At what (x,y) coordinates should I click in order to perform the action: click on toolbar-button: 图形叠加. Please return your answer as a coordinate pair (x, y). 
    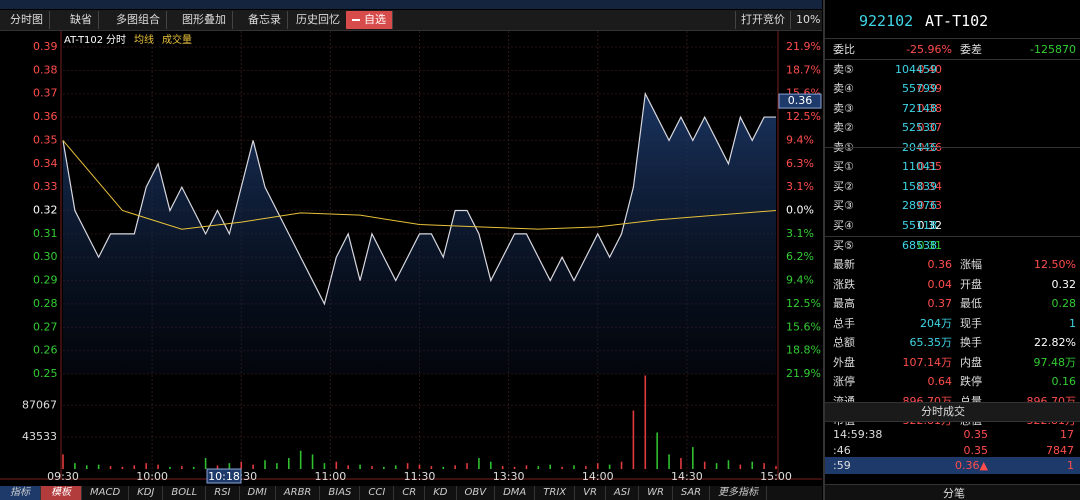
    Looking at the image, I should click on (204, 20).